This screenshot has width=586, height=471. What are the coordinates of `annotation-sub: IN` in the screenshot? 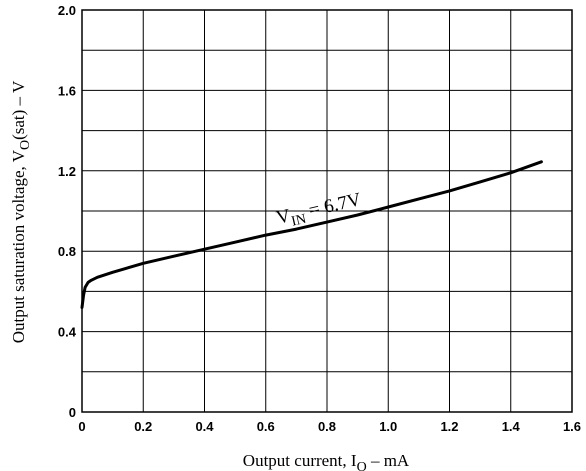 It's located at (299, 221).